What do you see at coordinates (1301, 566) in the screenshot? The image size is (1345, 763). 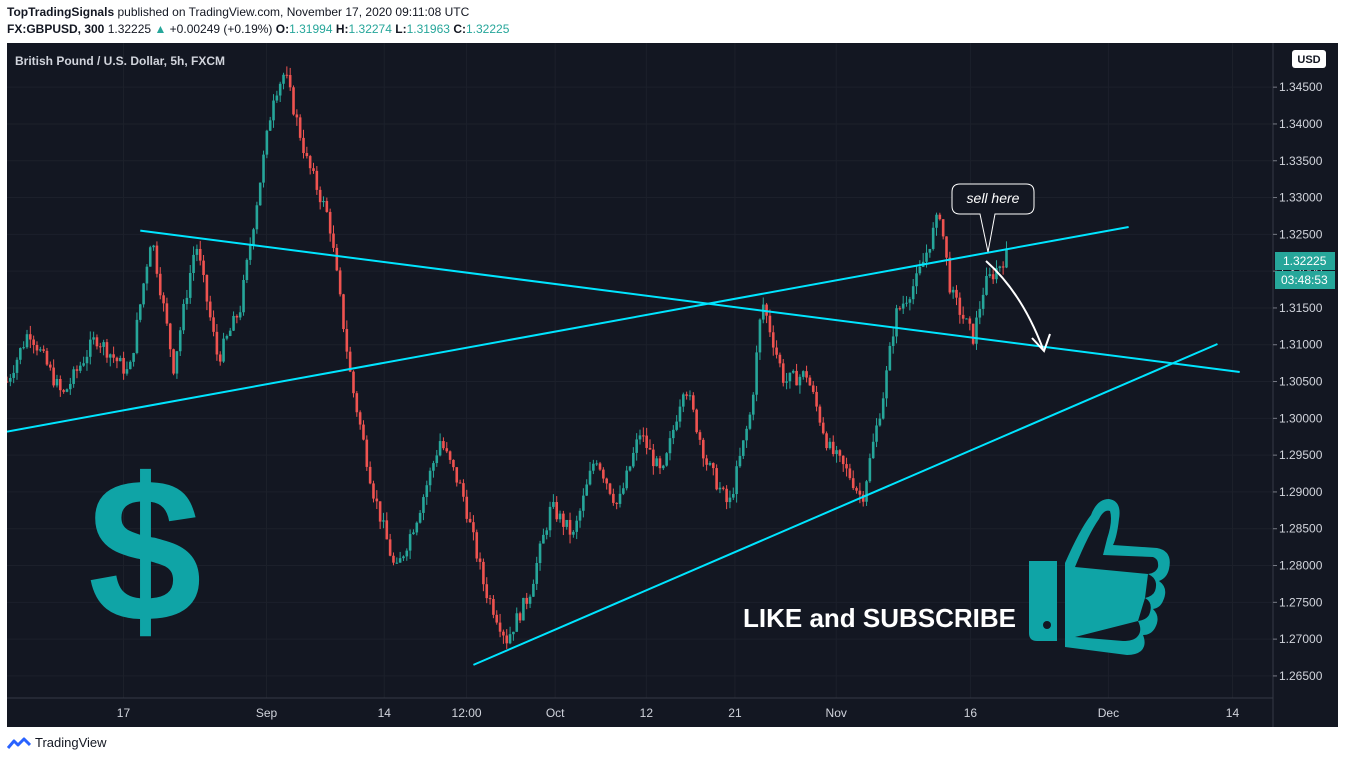 I see `y-tick-label: 1.28000` at bounding box center [1301, 566].